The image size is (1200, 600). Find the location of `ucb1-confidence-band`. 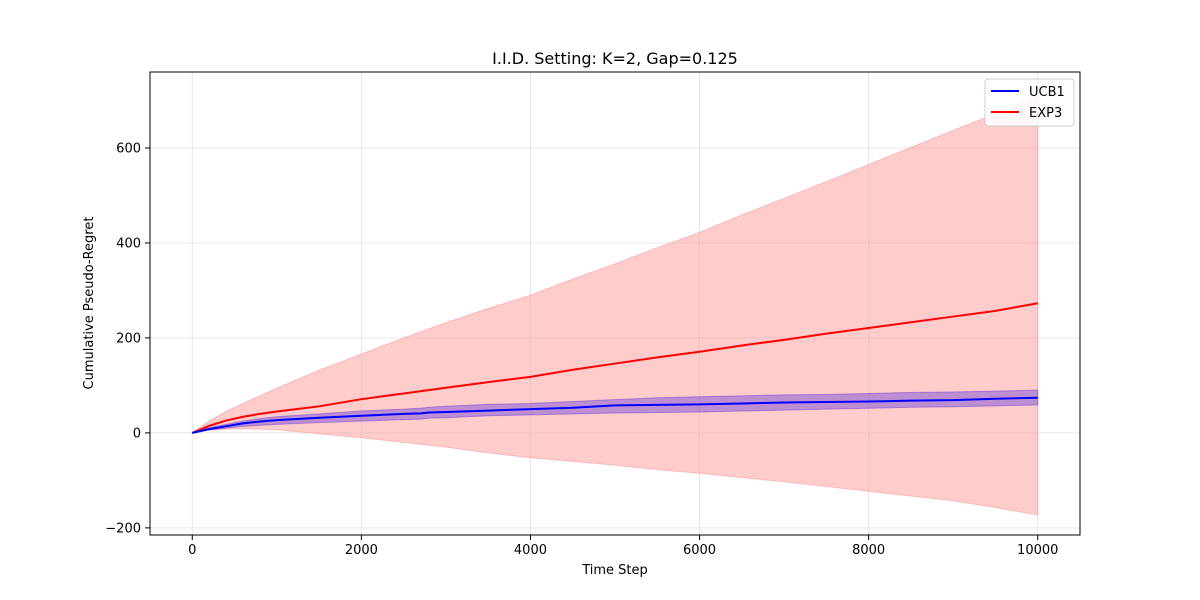

ucb1-confidence-band is located at coordinates (615, 411).